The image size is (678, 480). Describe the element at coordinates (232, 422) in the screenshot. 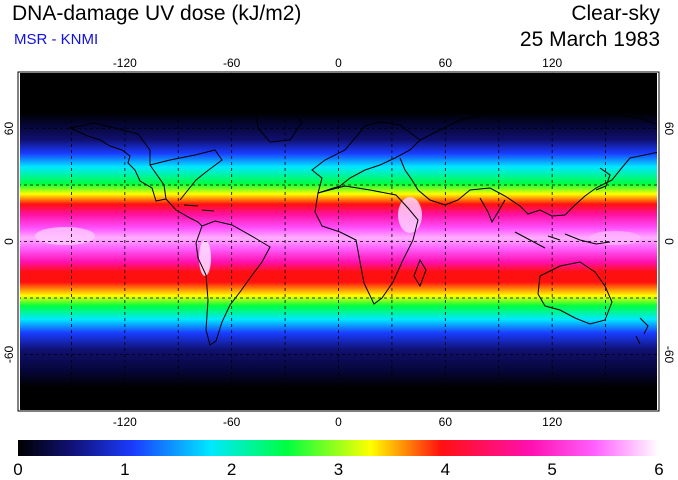

I see `lon-tick-label-bottom: -60` at that location.